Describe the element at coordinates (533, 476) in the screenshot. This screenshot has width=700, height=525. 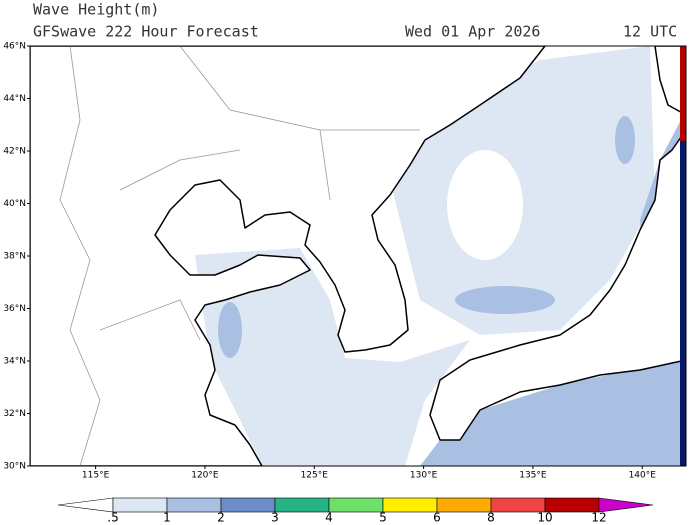
I see `lon-tick-label: 135°E` at that location.